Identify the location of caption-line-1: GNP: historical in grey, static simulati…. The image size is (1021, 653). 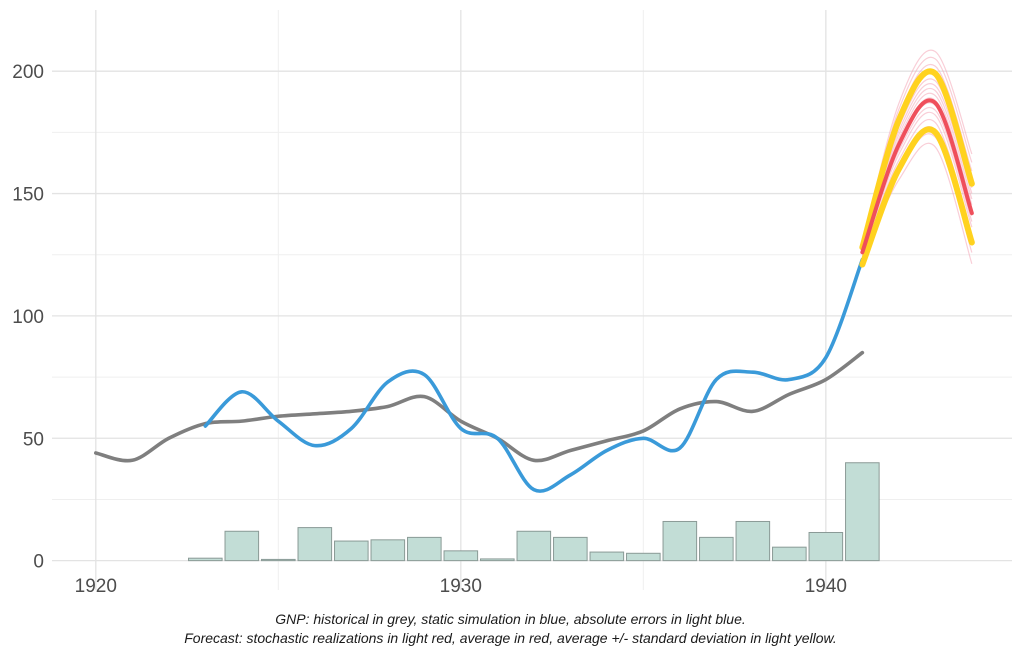
(510, 619).